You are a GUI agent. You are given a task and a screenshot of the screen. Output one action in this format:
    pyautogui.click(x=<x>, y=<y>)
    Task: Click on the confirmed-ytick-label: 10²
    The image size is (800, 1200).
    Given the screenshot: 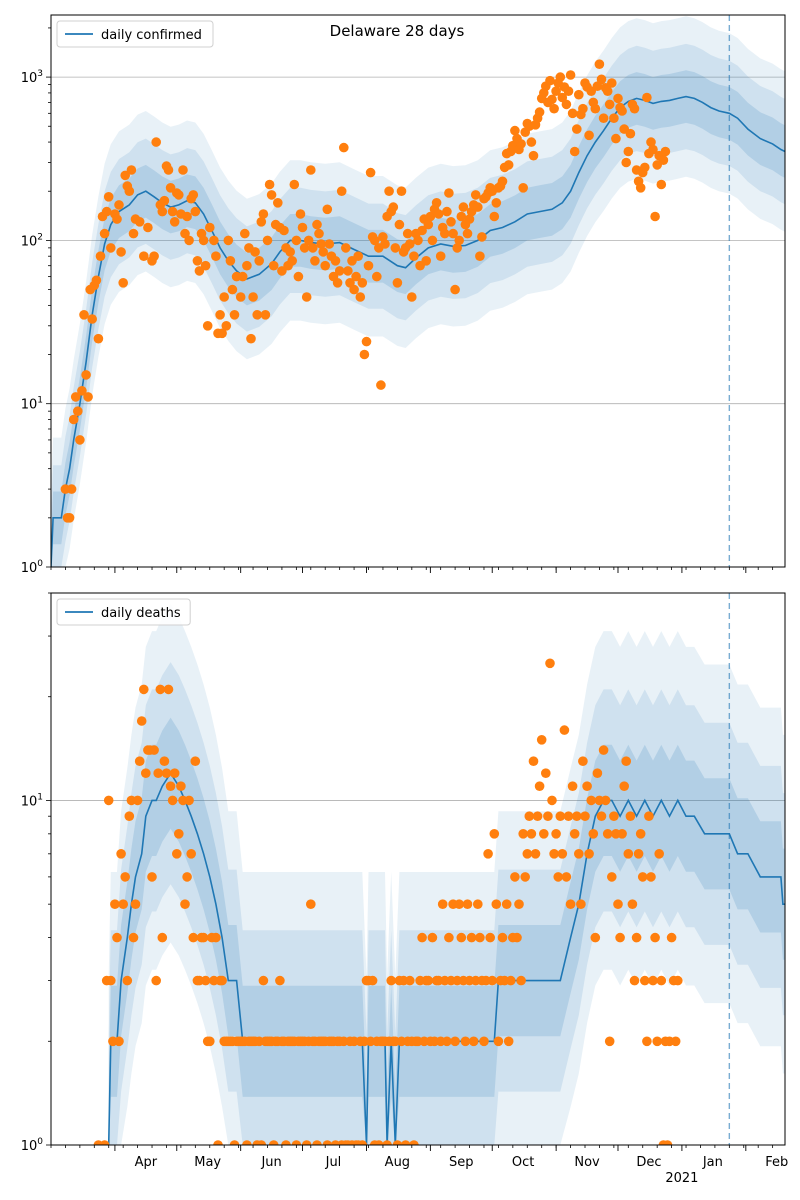 What is the action you would take?
    pyautogui.click(x=32, y=240)
    